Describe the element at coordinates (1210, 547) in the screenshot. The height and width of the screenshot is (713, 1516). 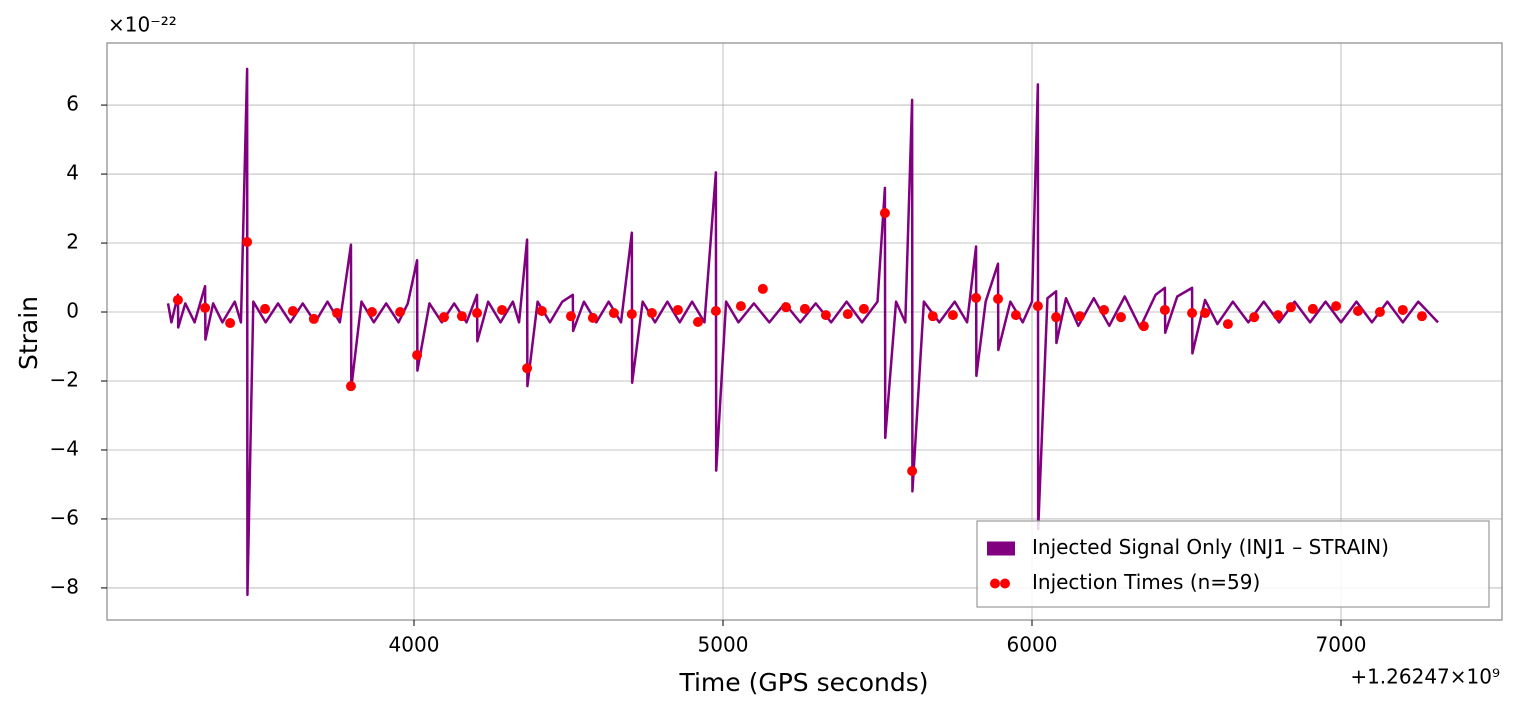
I see `legend-label: Injected Signal Only (INJ1 – STRAIN)` at that location.